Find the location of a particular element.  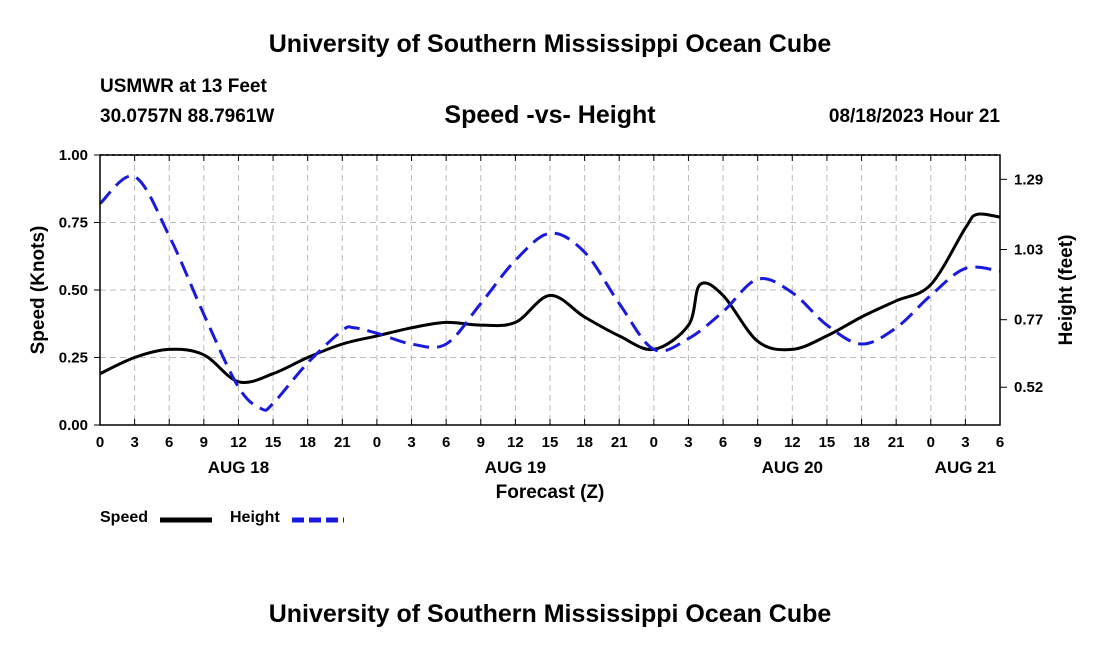

y-axis-label: Speed (Knots) is located at coordinates (38, 290).